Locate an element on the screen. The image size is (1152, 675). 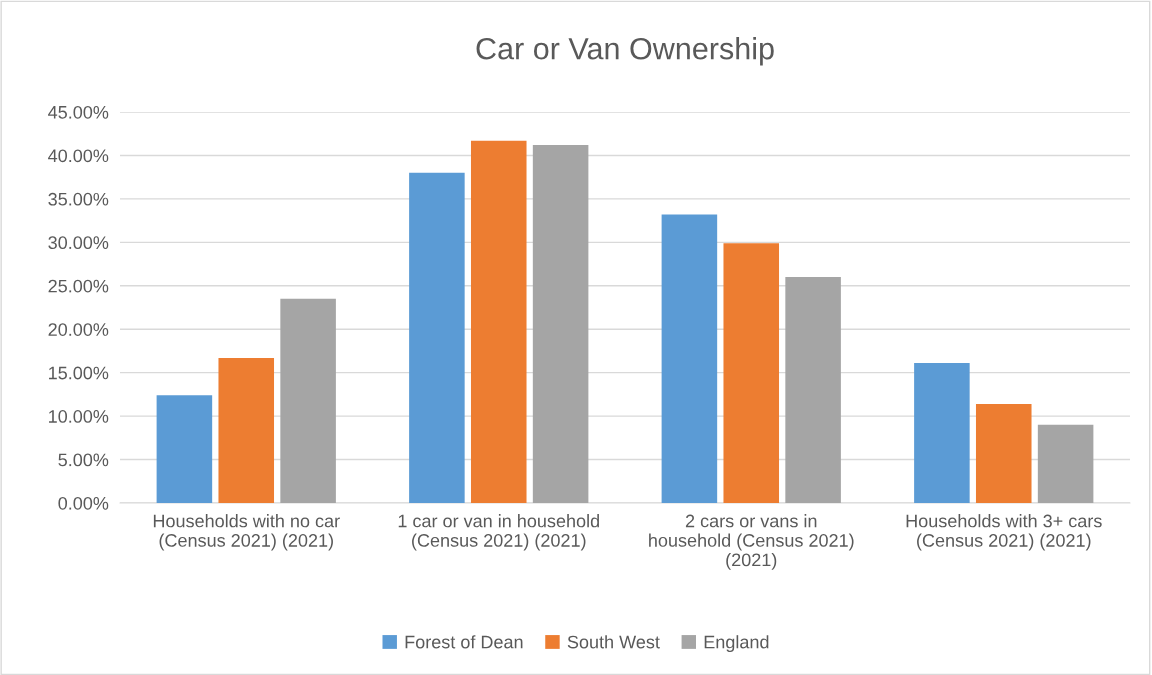
x-tick-label: Households with no car (Census 2021) (2021) is located at coordinates (246, 532).